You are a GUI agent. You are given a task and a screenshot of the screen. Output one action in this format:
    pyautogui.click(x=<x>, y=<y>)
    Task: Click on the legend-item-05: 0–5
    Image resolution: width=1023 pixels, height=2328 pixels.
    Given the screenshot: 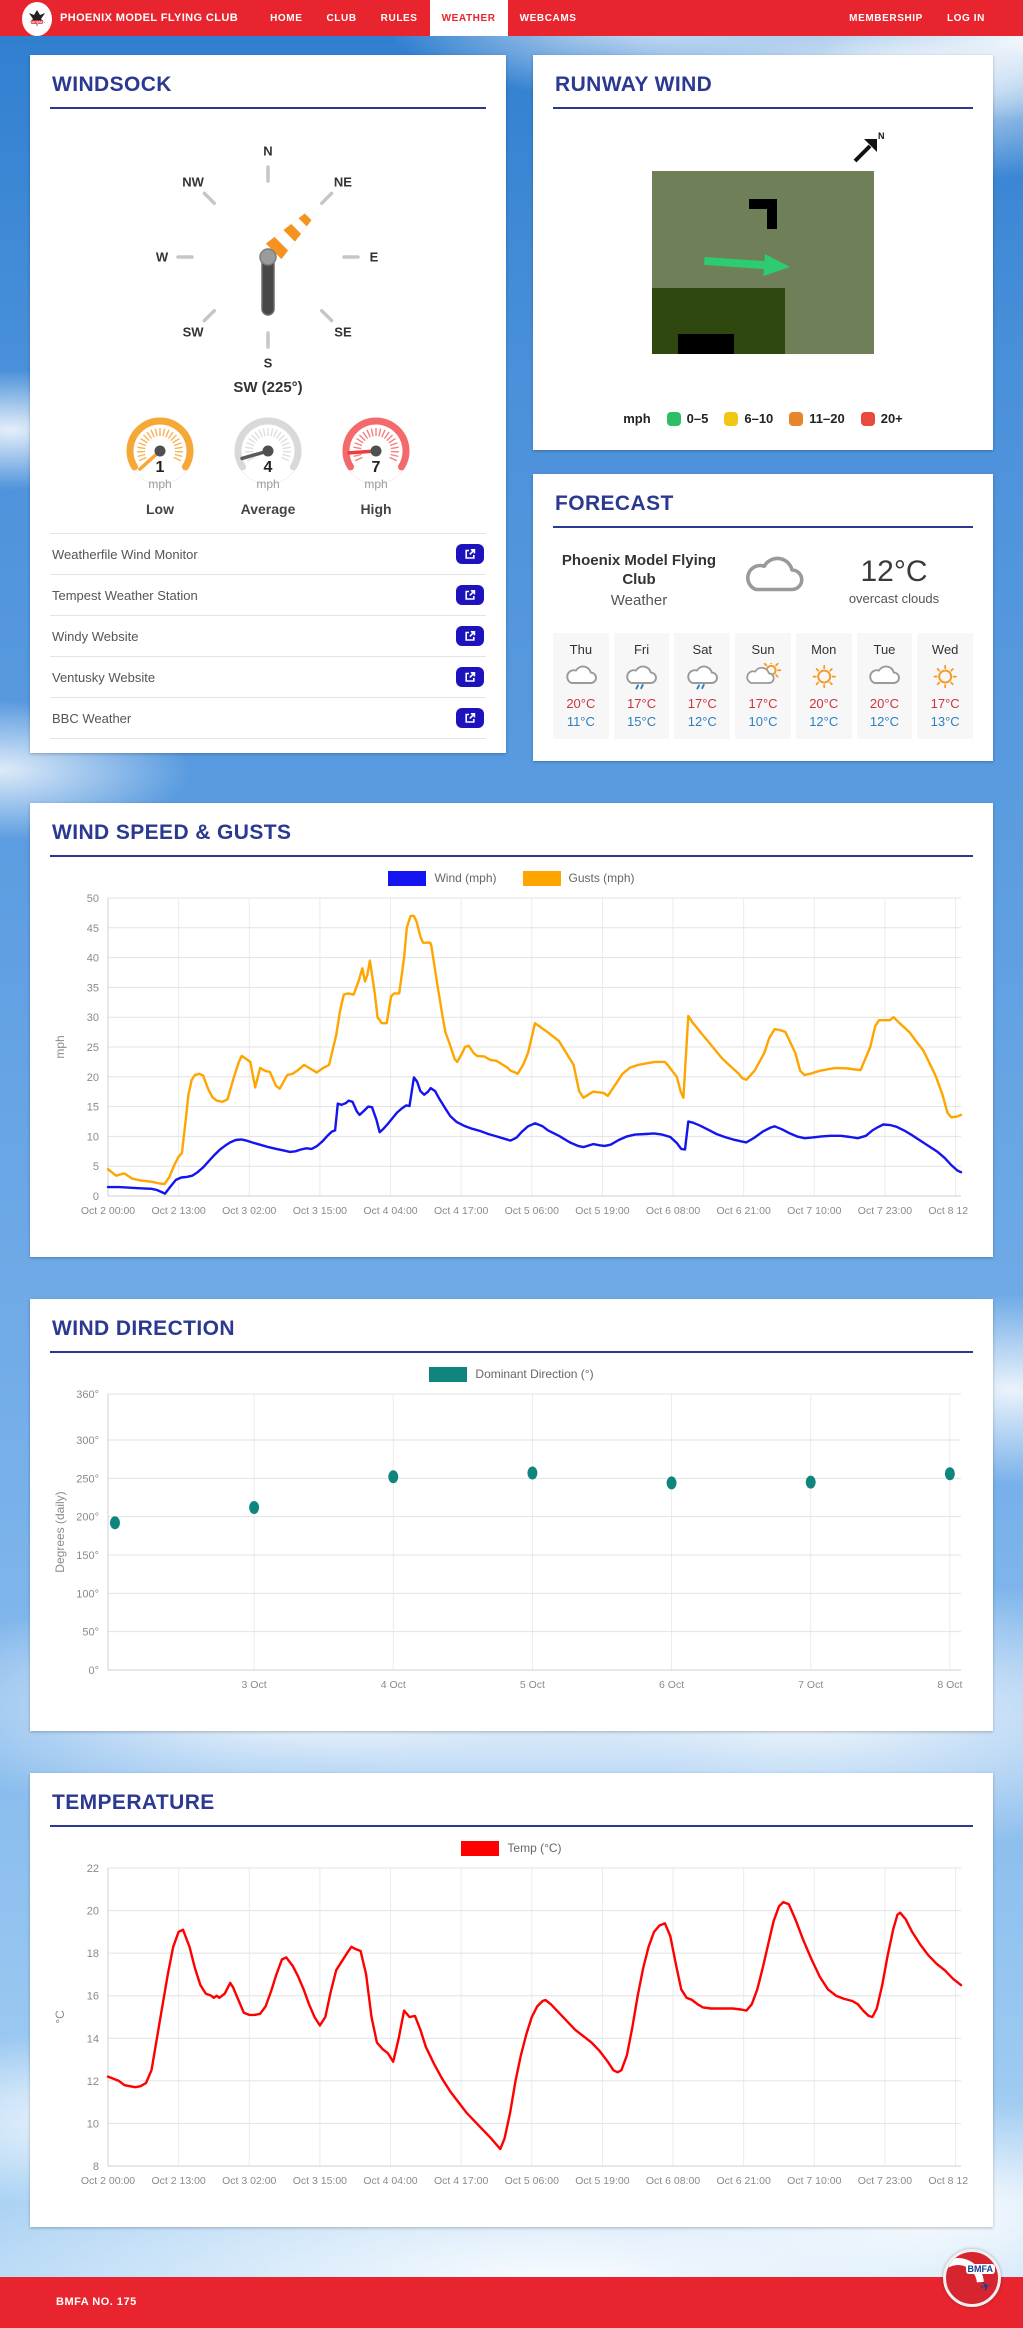 What is the action you would take?
    pyautogui.click(x=688, y=418)
    